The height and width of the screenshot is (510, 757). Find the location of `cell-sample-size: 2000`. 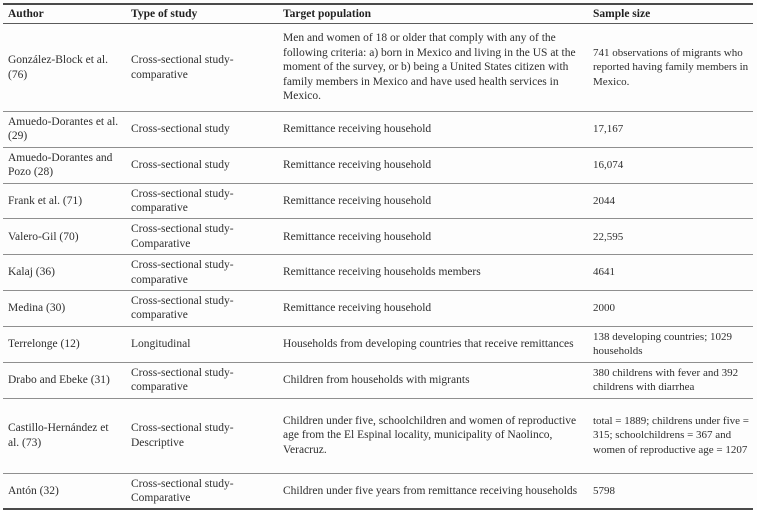

cell-sample-size: 2000 is located at coordinates (673, 308).